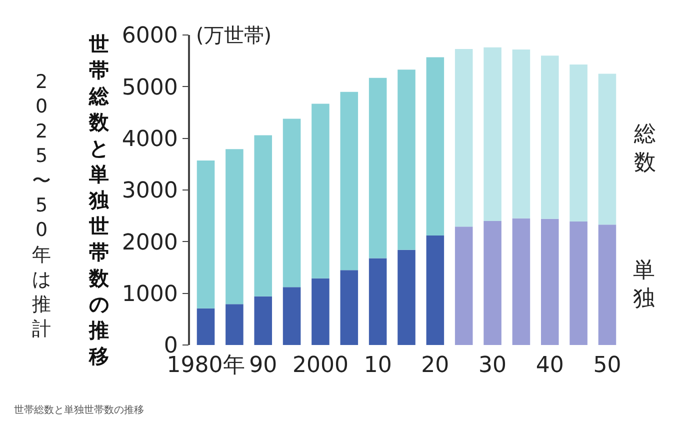 This screenshot has height=423, width=673. I want to click on x-tick-label: 10, so click(378, 365).